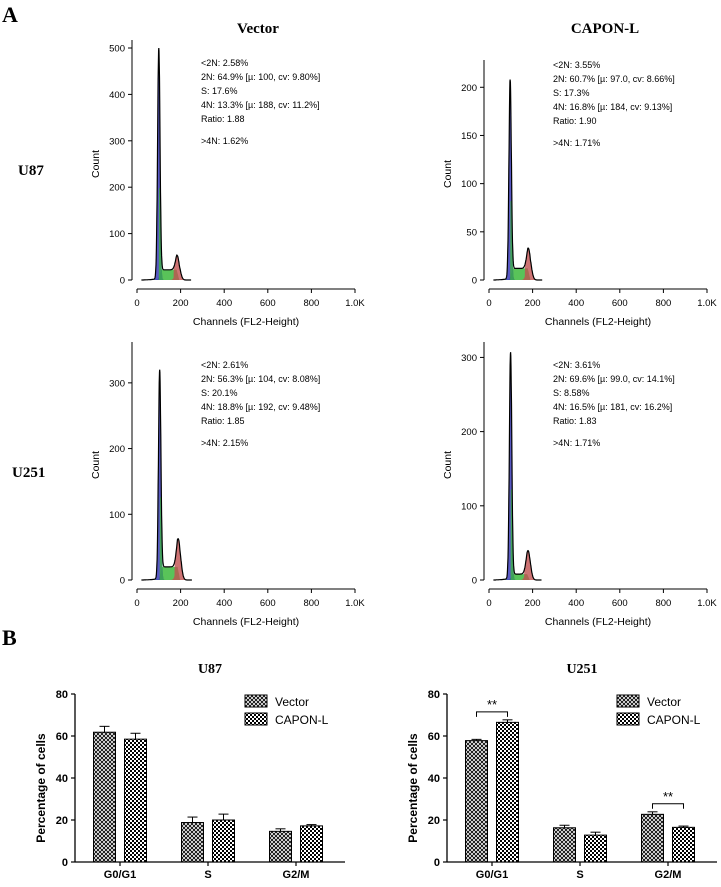 This screenshot has height=887, width=721. Describe the element at coordinates (471, 232) in the screenshot. I see `y-tick-label: 50` at that location.